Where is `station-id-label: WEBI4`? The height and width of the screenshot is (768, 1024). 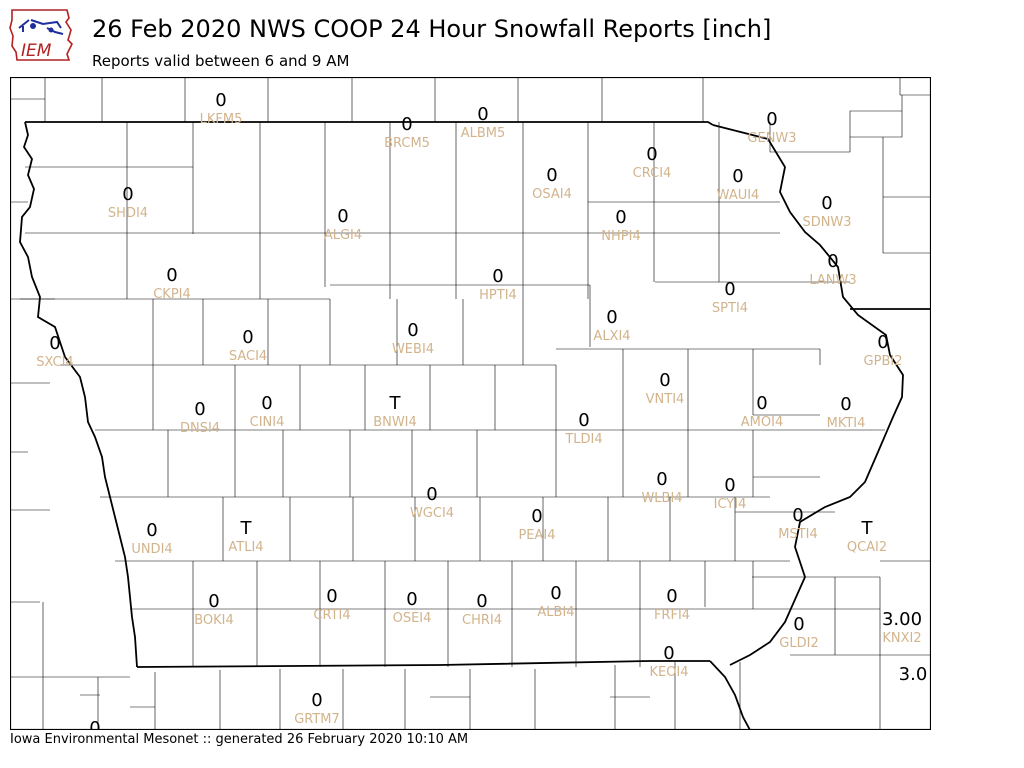
station-id-label: WEBI4 is located at coordinates (413, 349).